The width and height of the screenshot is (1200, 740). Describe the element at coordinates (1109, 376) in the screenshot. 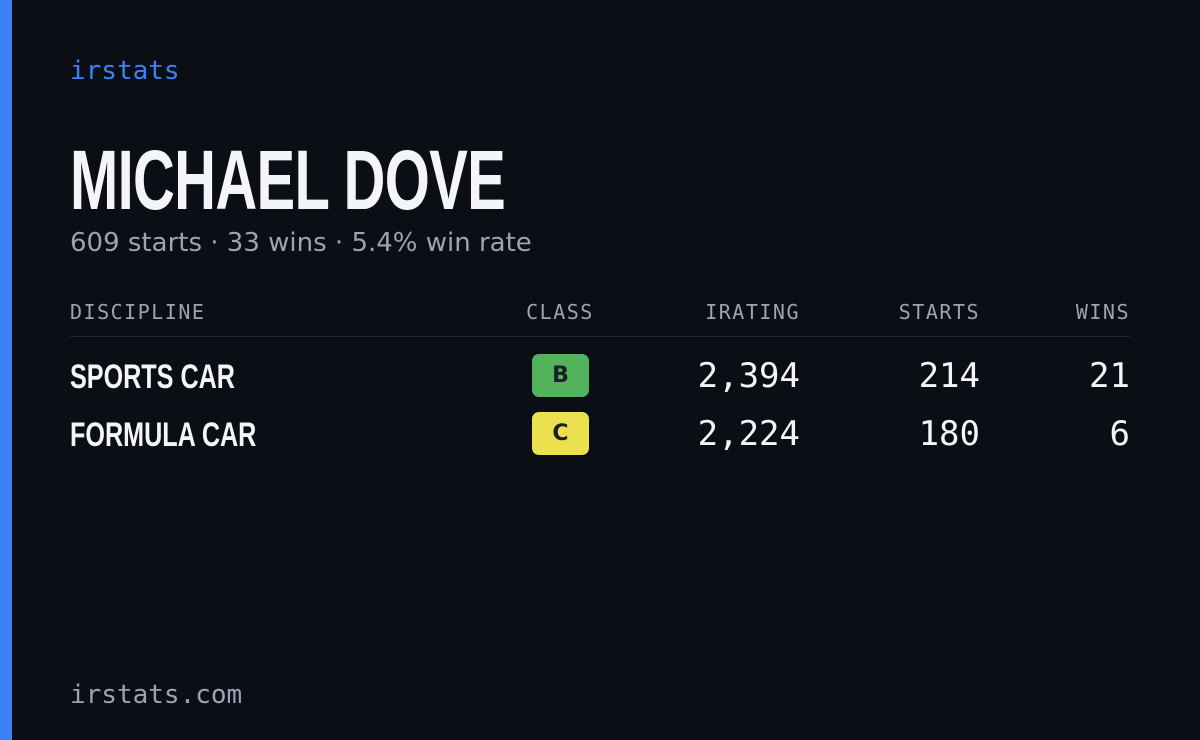

I see `wins: 21` at that location.